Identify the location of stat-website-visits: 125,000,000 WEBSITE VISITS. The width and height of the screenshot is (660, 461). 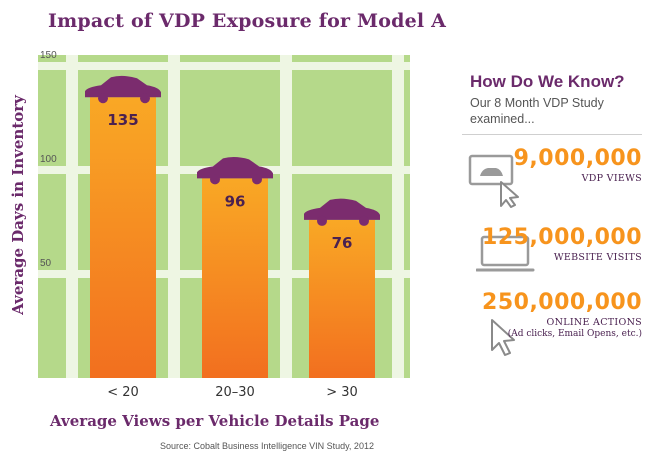
(562, 244).